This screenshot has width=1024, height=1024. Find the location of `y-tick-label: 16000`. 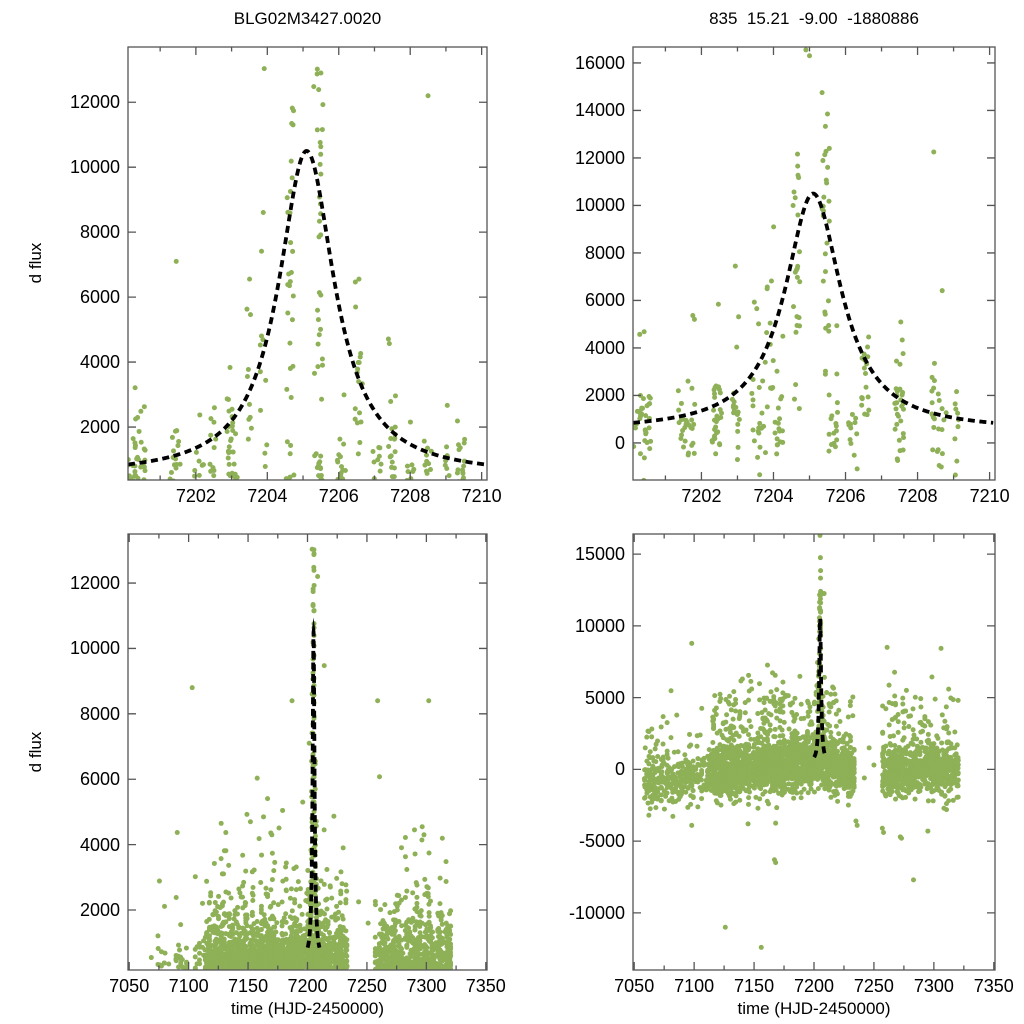

y-tick-label: 16000 is located at coordinates (599, 62).